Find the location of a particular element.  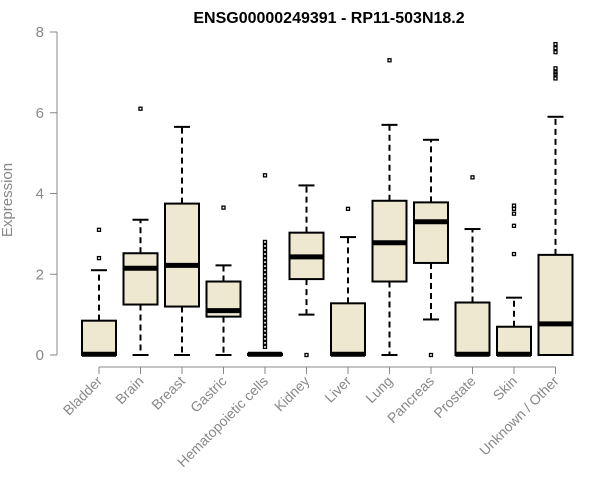

y-tick-label: 6 is located at coordinates (40, 113).